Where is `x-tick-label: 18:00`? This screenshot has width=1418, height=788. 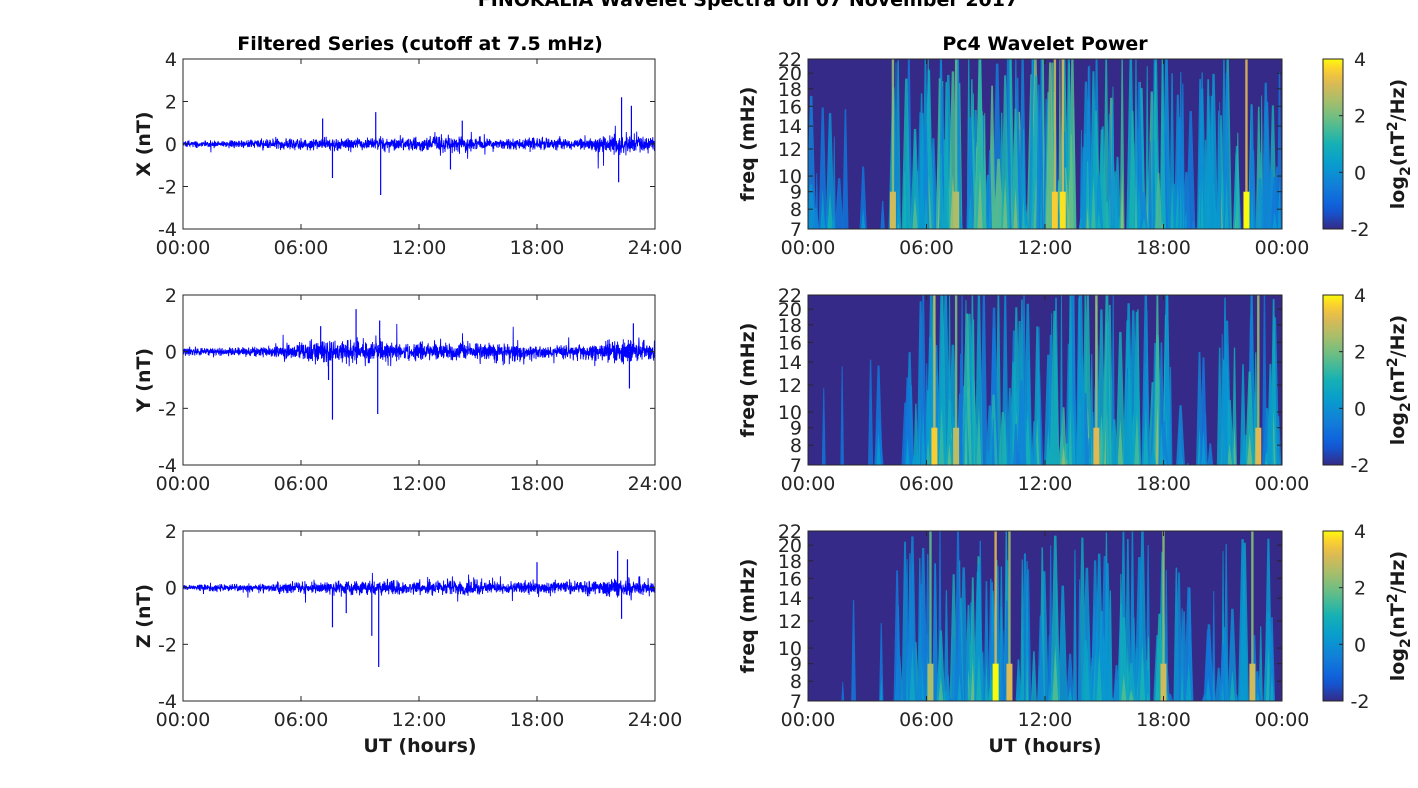 x-tick-label: 18:00 is located at coordinates (1163, 720).